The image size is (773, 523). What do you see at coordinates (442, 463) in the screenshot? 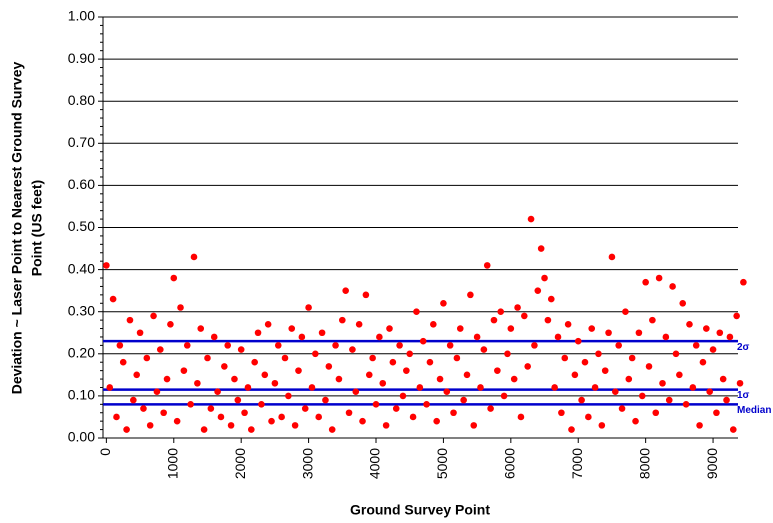
I see `x-tick-label: 5000` at bounding box center [442, 463].